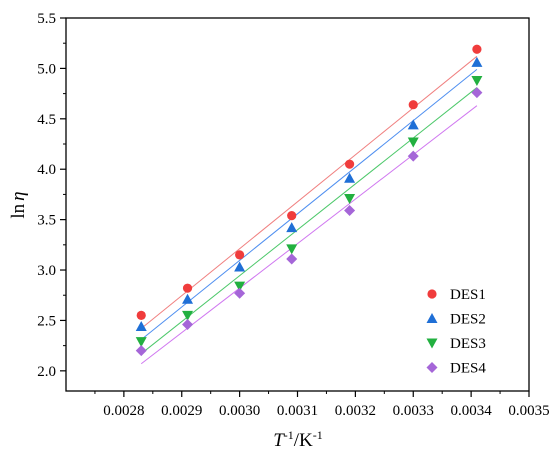 The width and height of the screenshot is (550, 460). Describe the element at coordinates (46, 321) in the screenshot. I see `y-tick-label: 2.5` at that location.